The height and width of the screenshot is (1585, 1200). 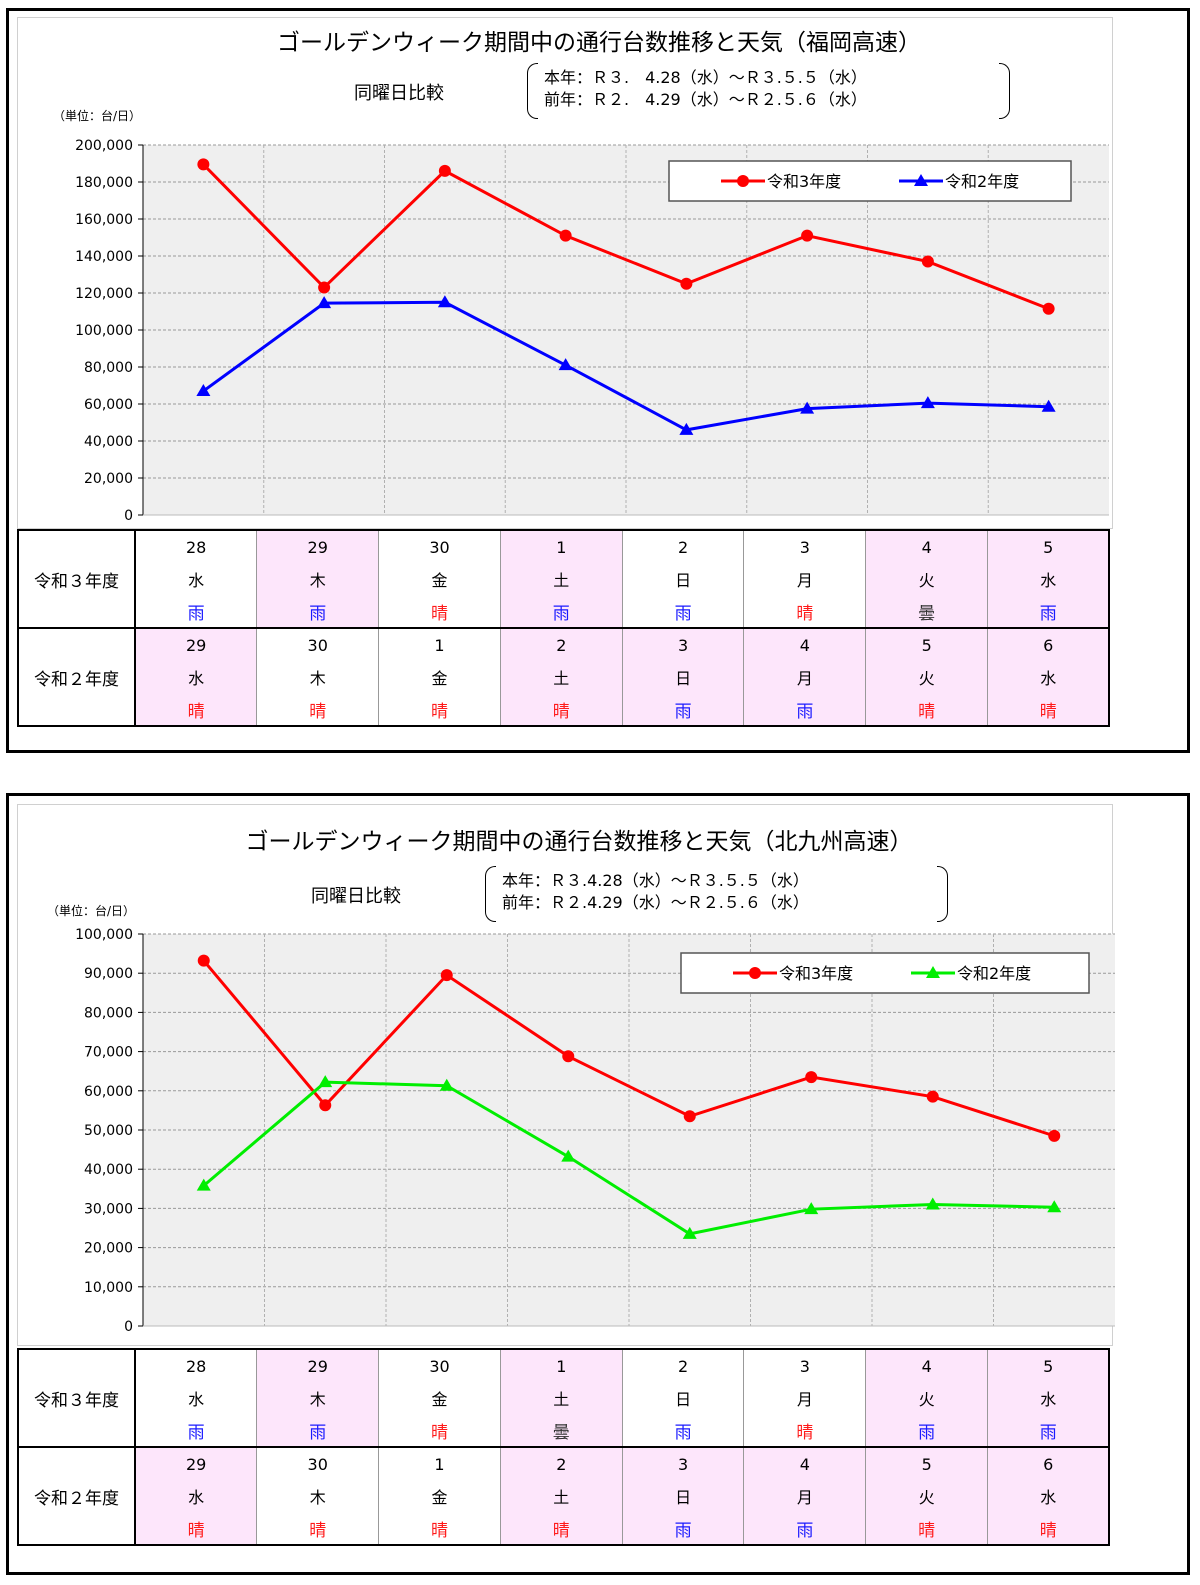 What do you see at coordinates (104, 935) in the screenshot?
I see `y-tick-label: 100,000` at bounding box center [104, 935].